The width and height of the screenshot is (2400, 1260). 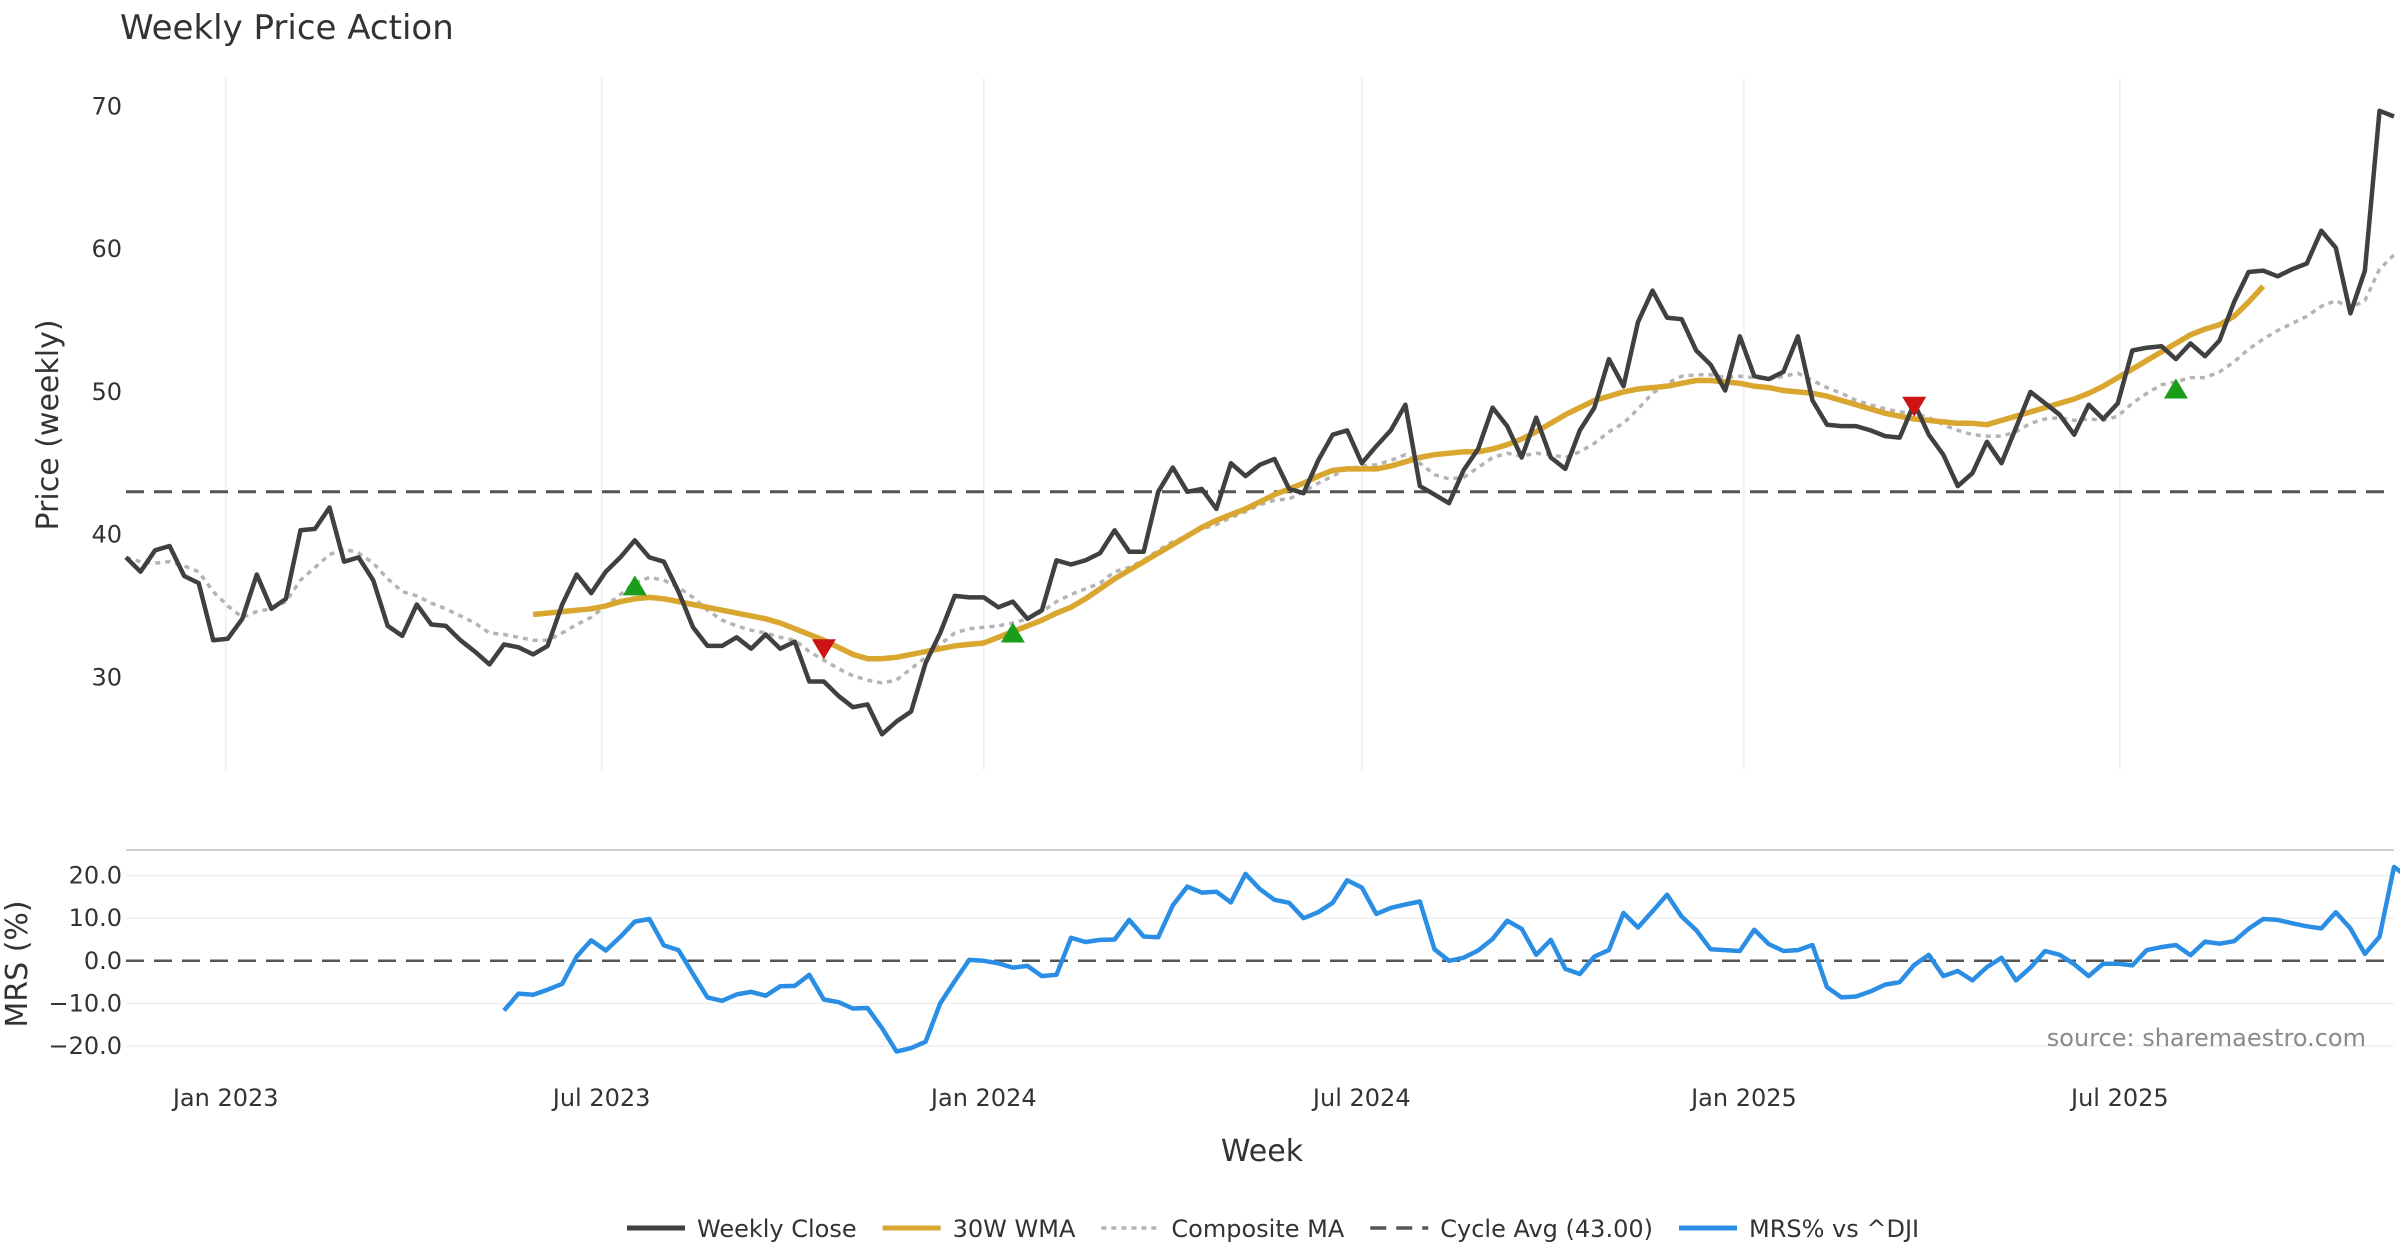 I want to click on price-y-tick-label: 60, so click(x=106, y=249).